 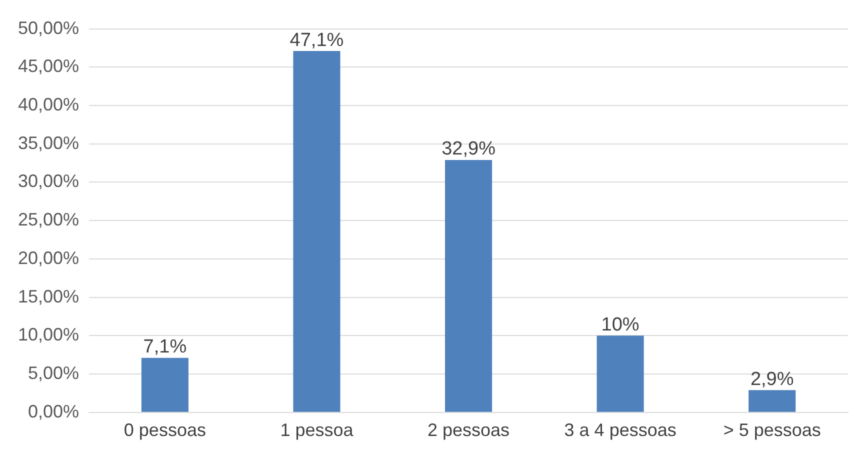 What do you see at coordinates (49, 28) in the screenshot?
I see `y-tick-label: 50,00%` at bounding box center [49, 28].